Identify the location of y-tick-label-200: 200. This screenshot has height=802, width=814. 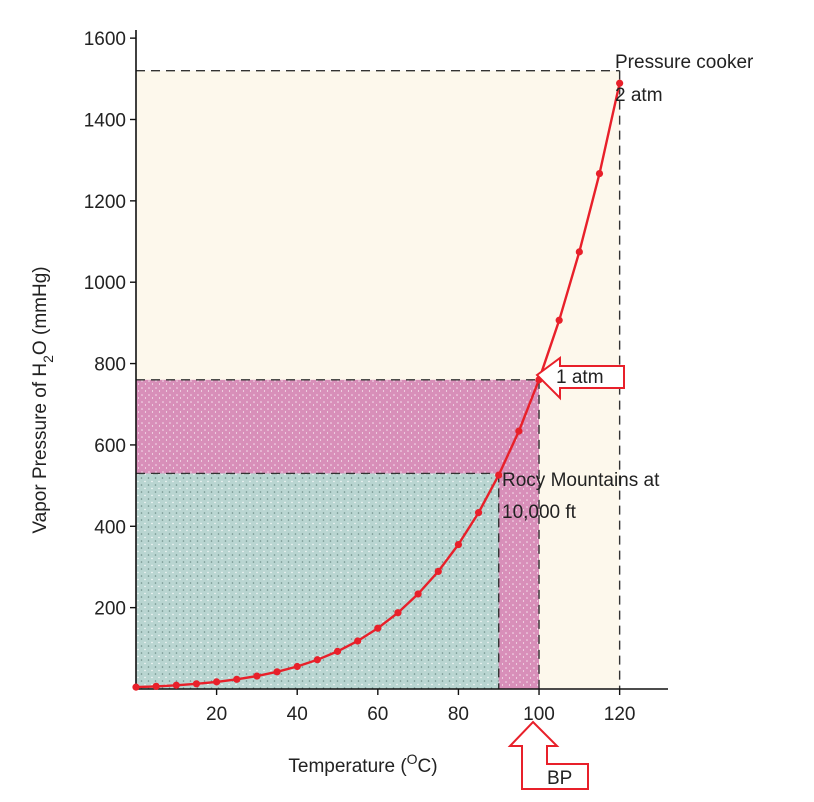
(110, 609).